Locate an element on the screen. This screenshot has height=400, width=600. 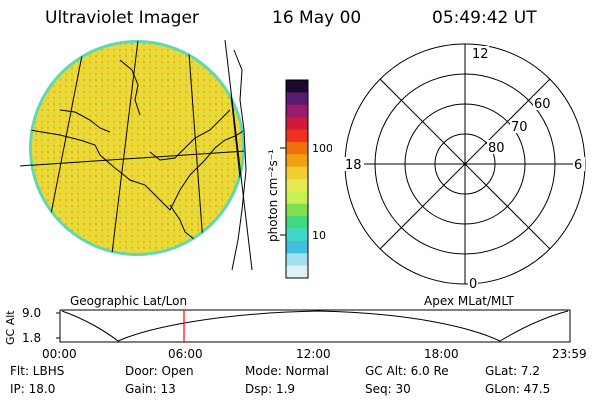
status-door: Door: Open is located at coordinates (159, 371).